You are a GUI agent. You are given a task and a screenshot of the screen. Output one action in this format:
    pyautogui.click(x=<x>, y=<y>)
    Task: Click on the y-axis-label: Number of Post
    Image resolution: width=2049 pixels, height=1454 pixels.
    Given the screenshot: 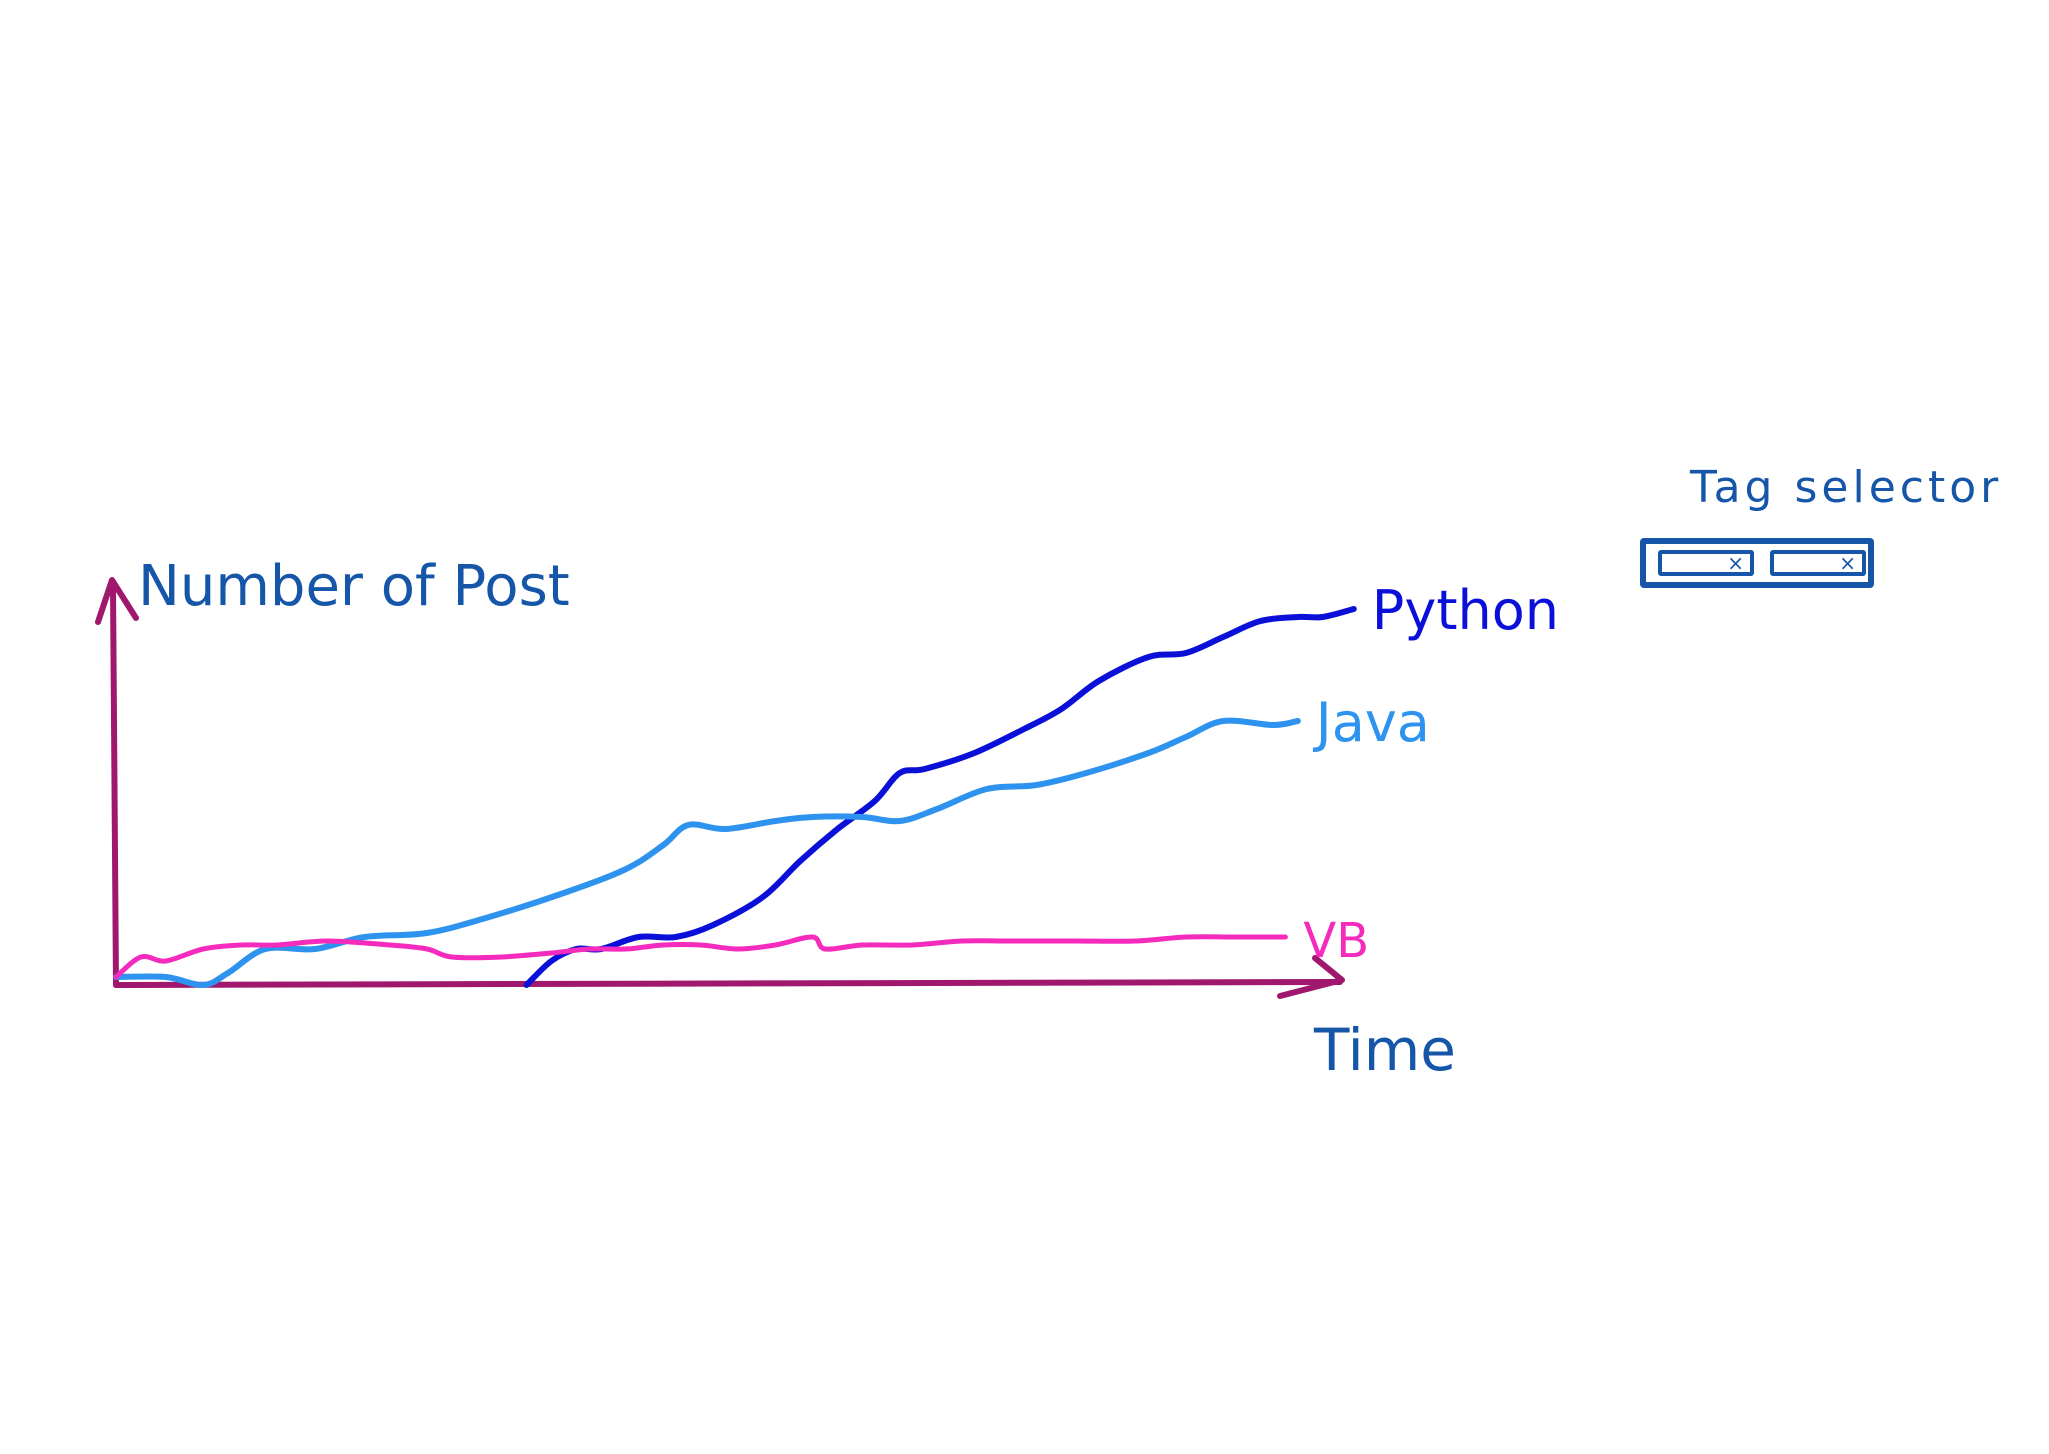 What is the action you would take?
    pyautogui.click(x=354, y=586)
    